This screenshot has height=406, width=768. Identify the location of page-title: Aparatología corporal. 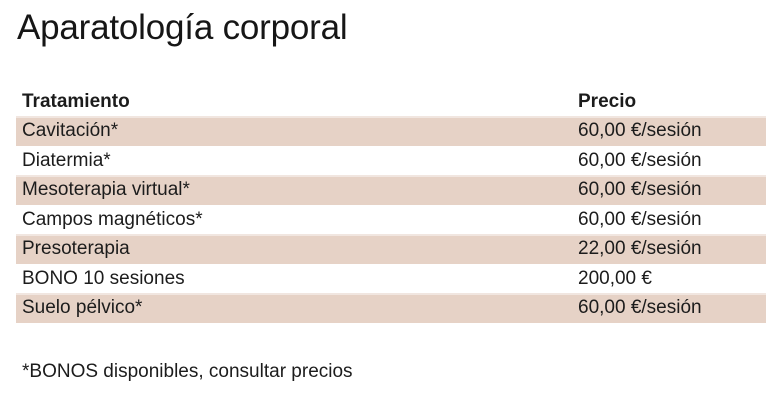
(182, 27).